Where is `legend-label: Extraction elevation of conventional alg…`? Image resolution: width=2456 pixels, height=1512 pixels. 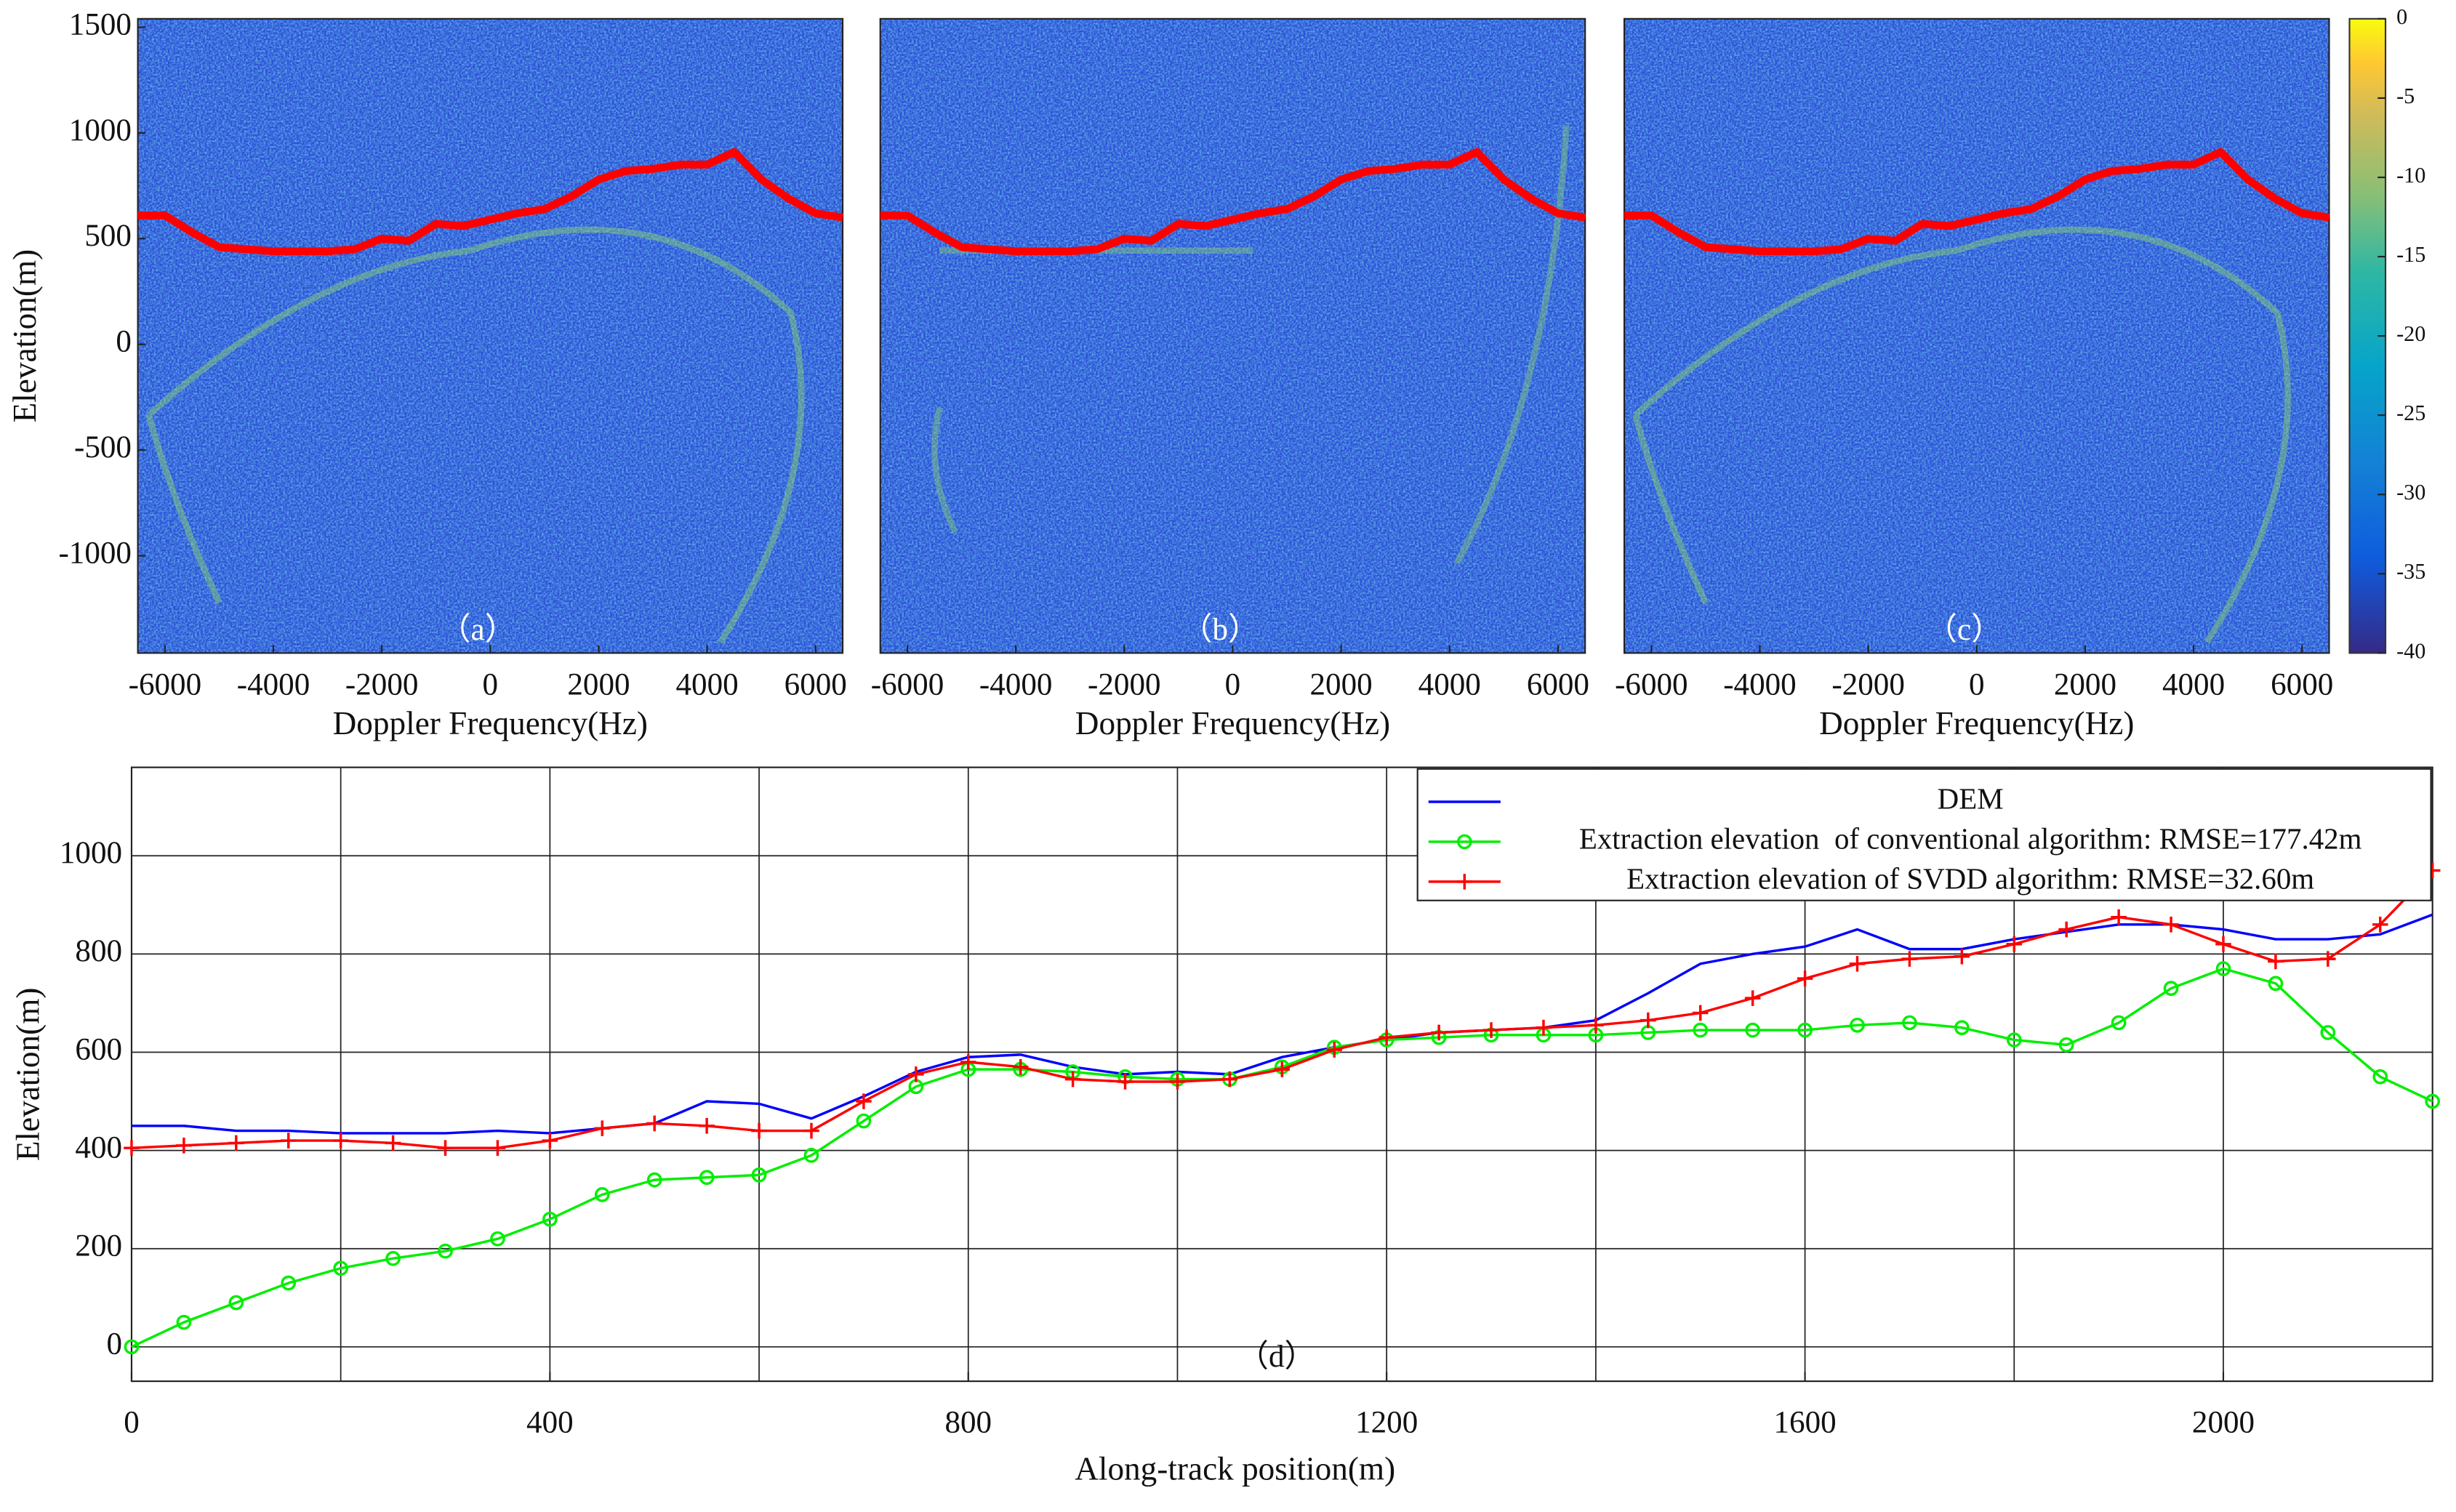
legend-label: Extraction elevation of conventional alg… is located at coordinates (1971, 838).